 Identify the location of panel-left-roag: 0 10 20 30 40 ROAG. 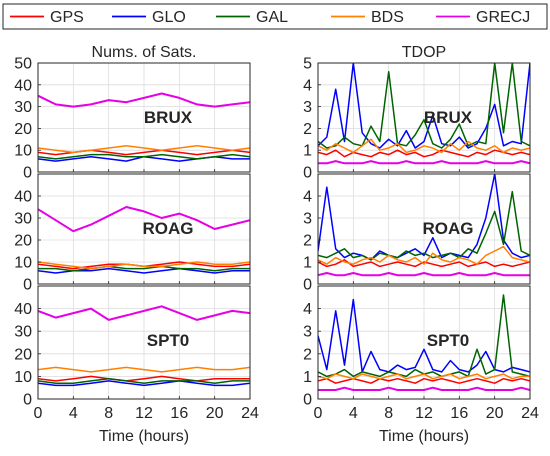
(132, 233).